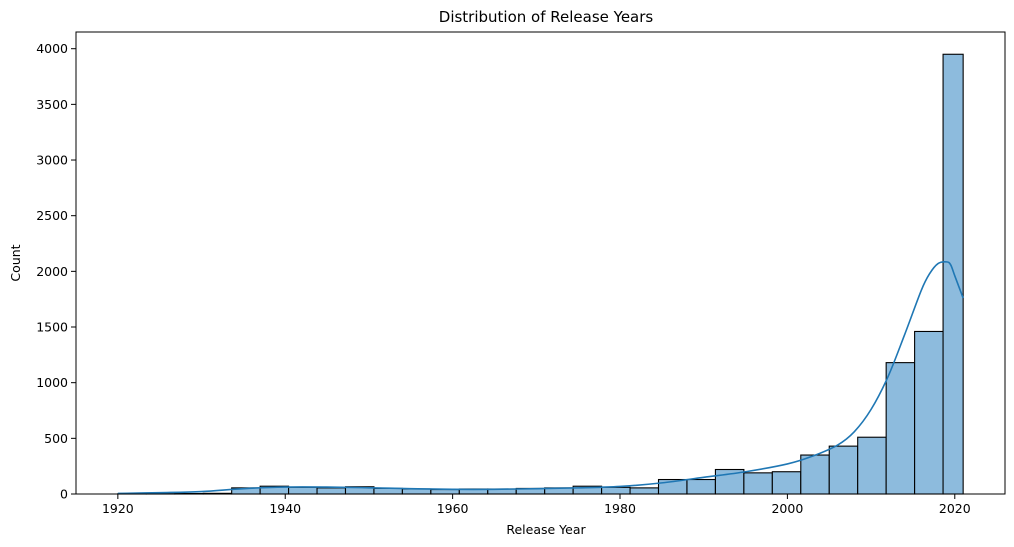 The width and height of the screenshot is (1014, 547). I want to click on chart-title: Distribution of Release Years, so click(546, 17).